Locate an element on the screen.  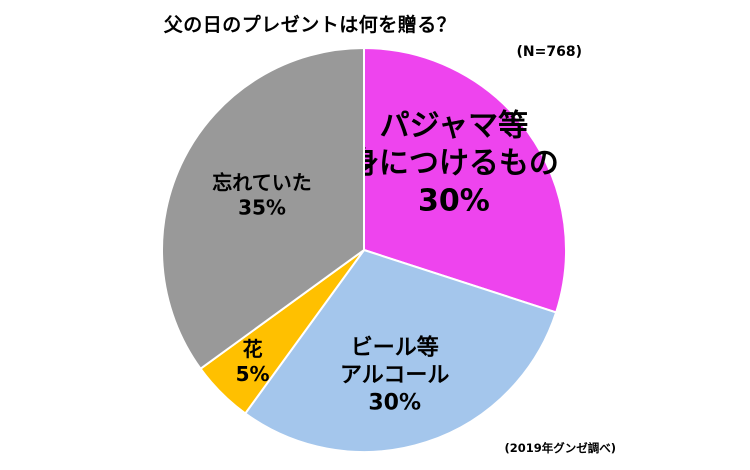
slice-label-2: 花5% is located at coordinates (253, 361).